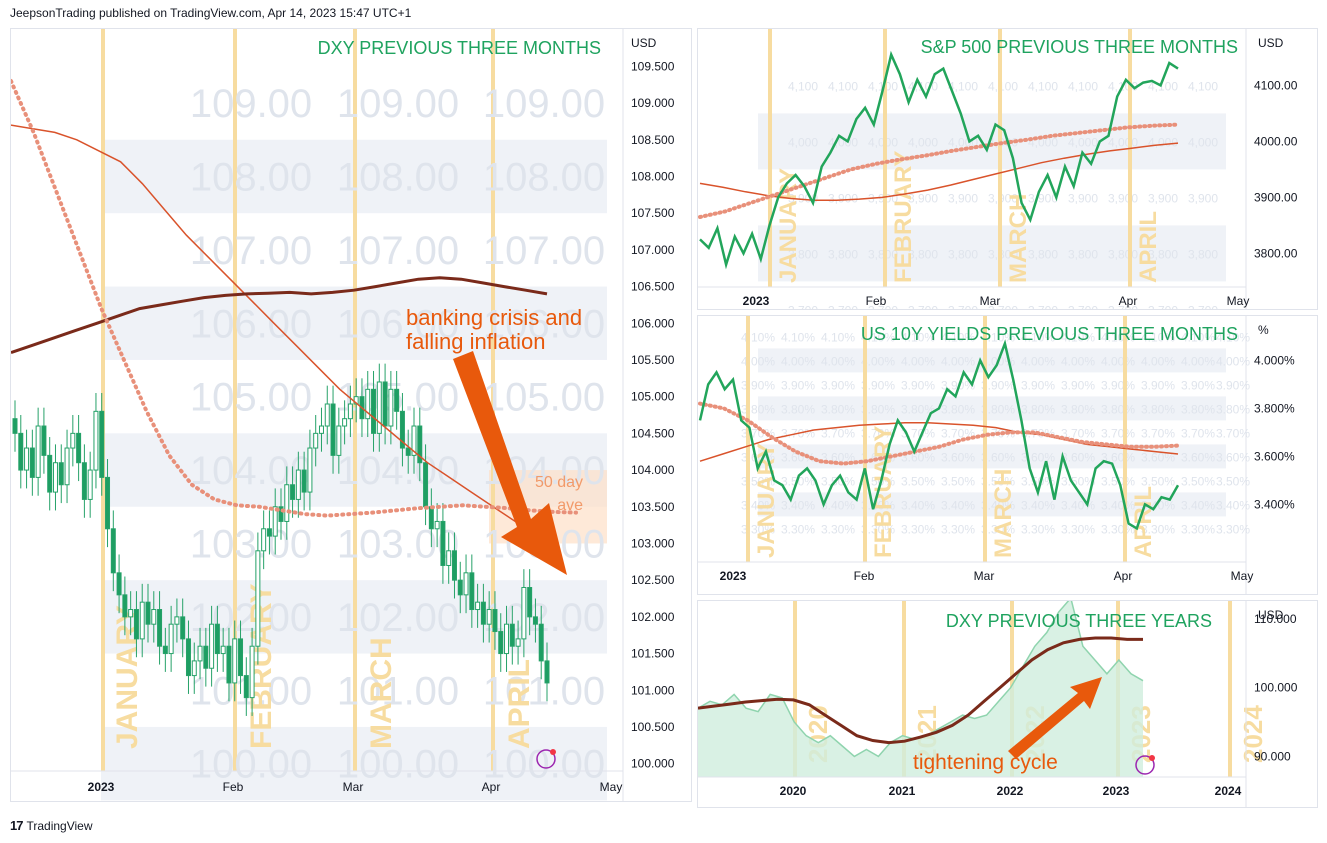  What do you see at coordinates (1275, 619) in the screenshot?
I see `y-tick-label: 110.000` at bounding box center [1275, 619].